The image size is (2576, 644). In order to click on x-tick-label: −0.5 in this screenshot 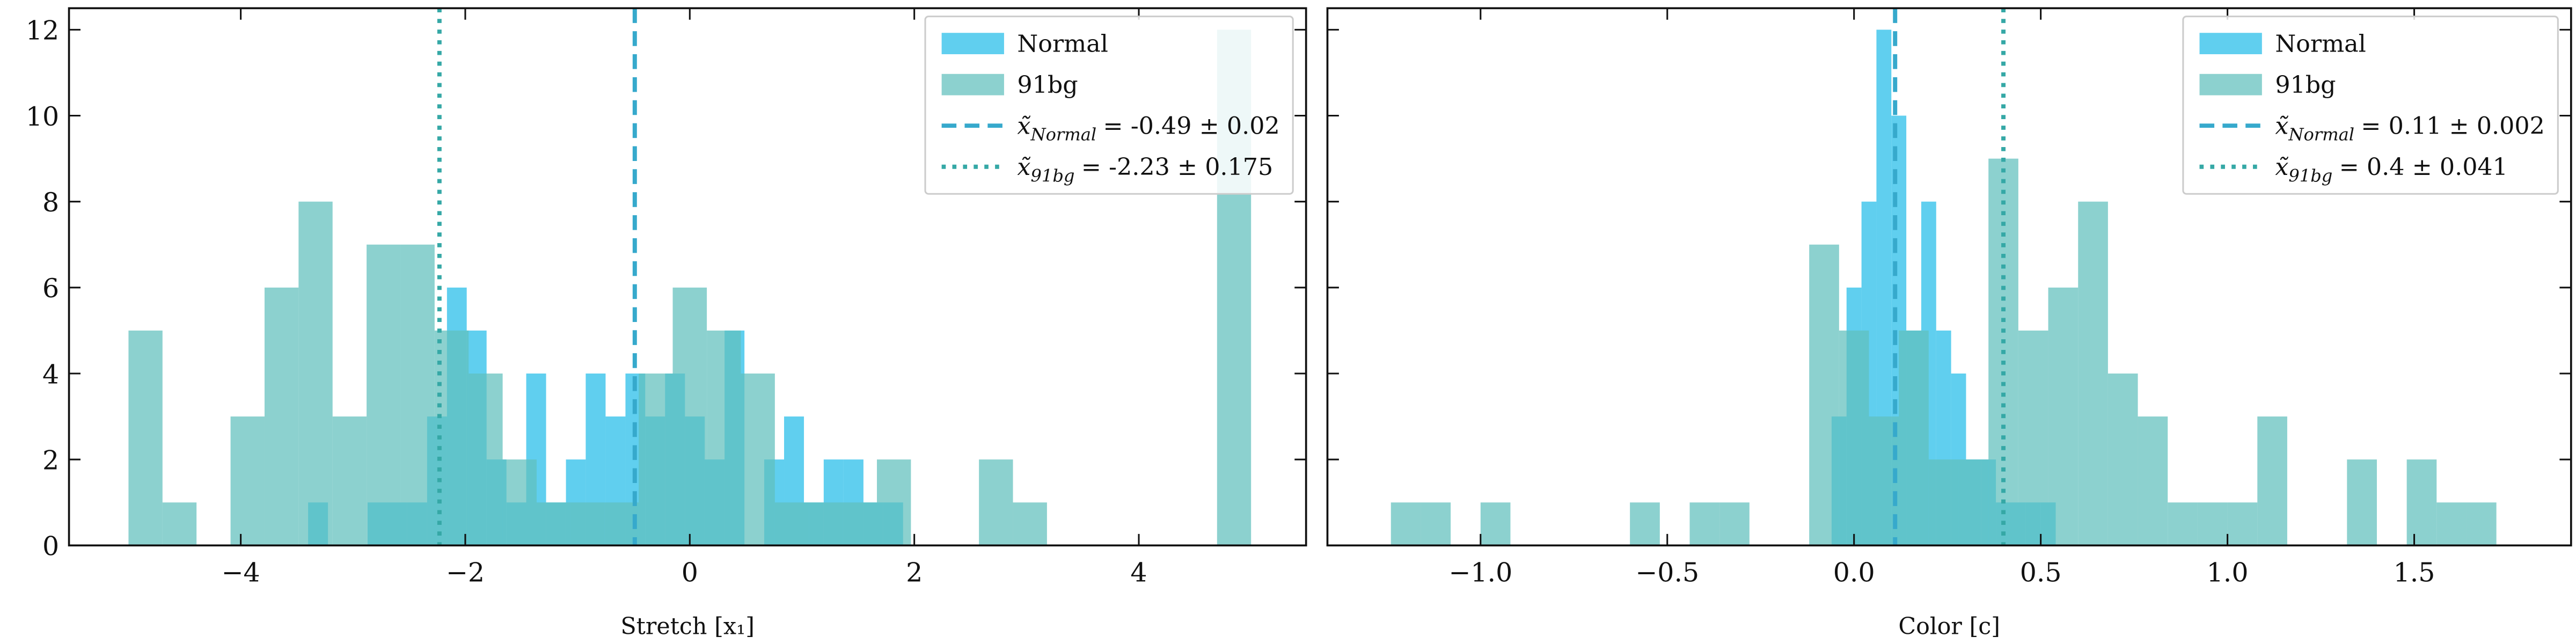, I will do `click(1667, 573)`.